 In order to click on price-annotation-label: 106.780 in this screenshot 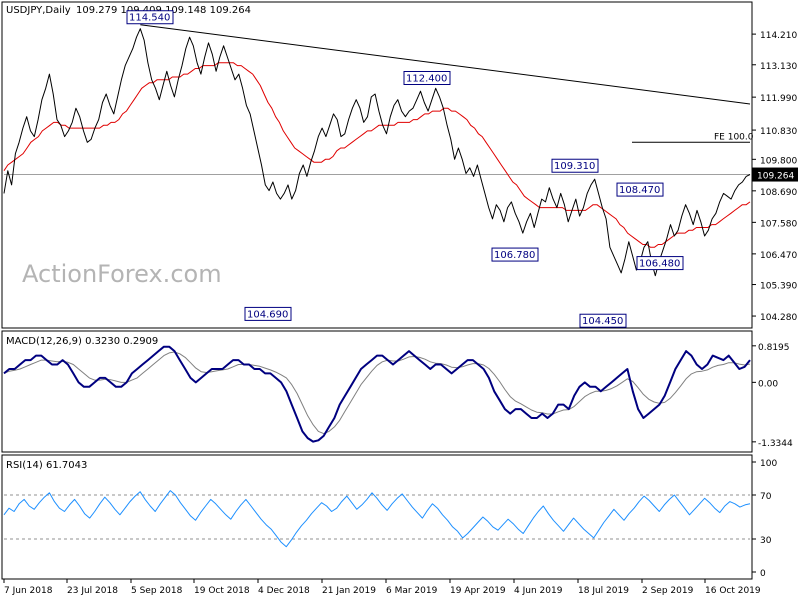, I will do `click(514, 255)`.